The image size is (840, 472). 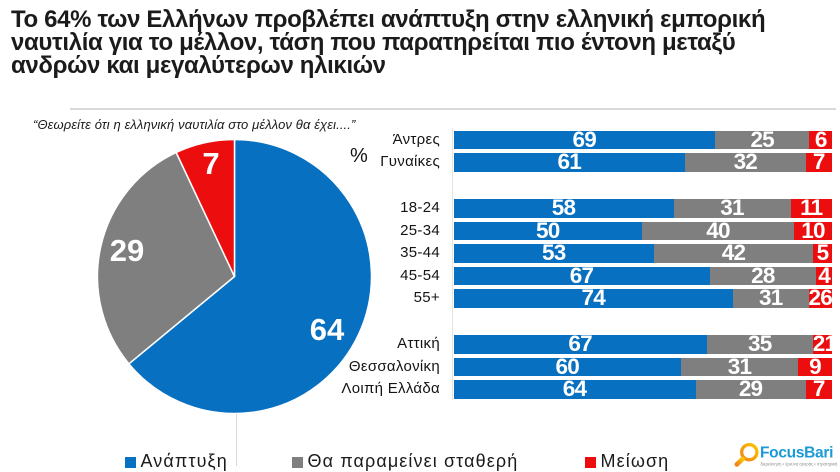 What do you see at coordinates (796, 453) in the screenshot?
I see `svg-text: FocusBari` at bounding box center [796, 453].